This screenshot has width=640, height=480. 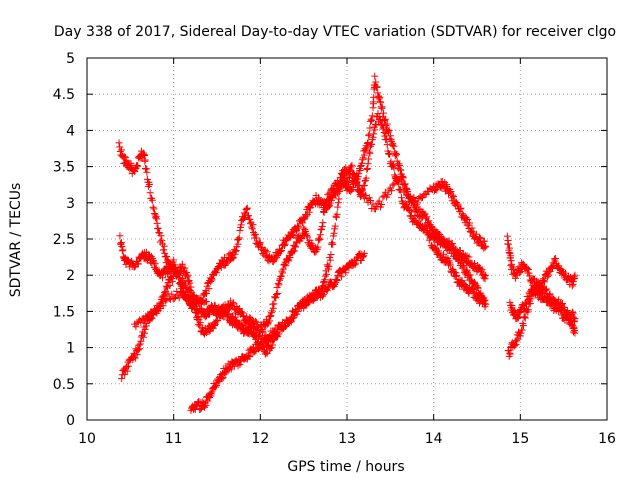 I want to click on x-tick-label: 15, so click(x=520, y=439).